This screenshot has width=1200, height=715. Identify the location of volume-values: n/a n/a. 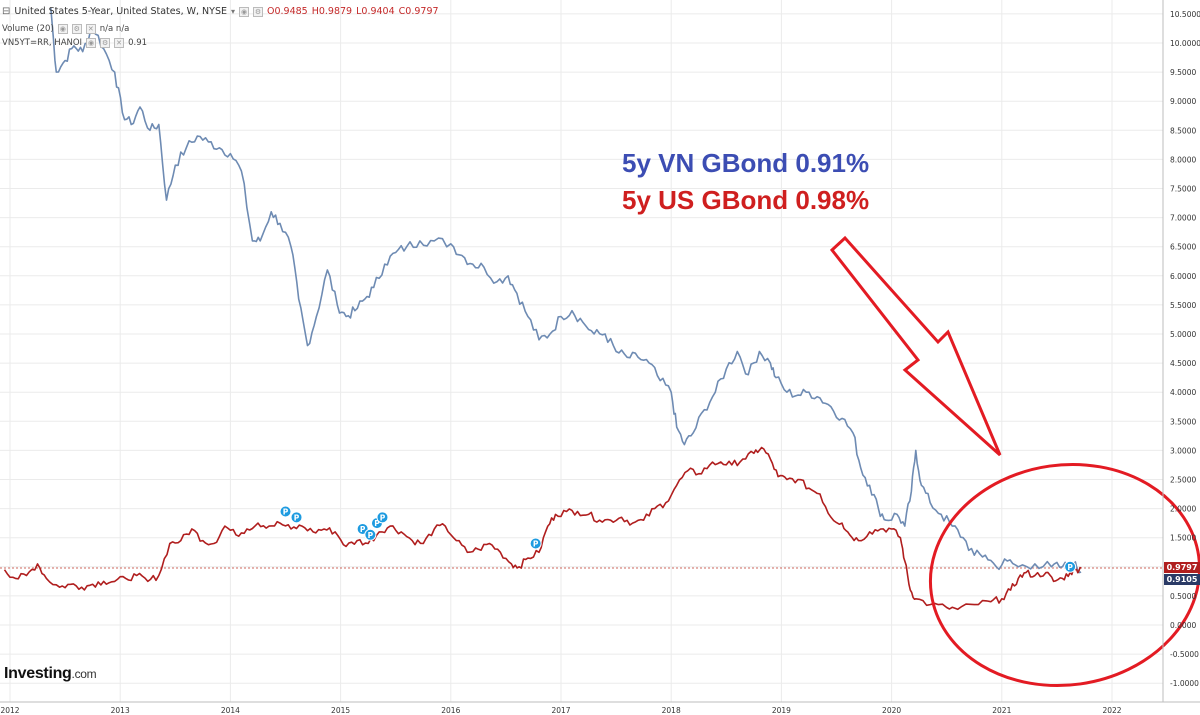
(114, 29).